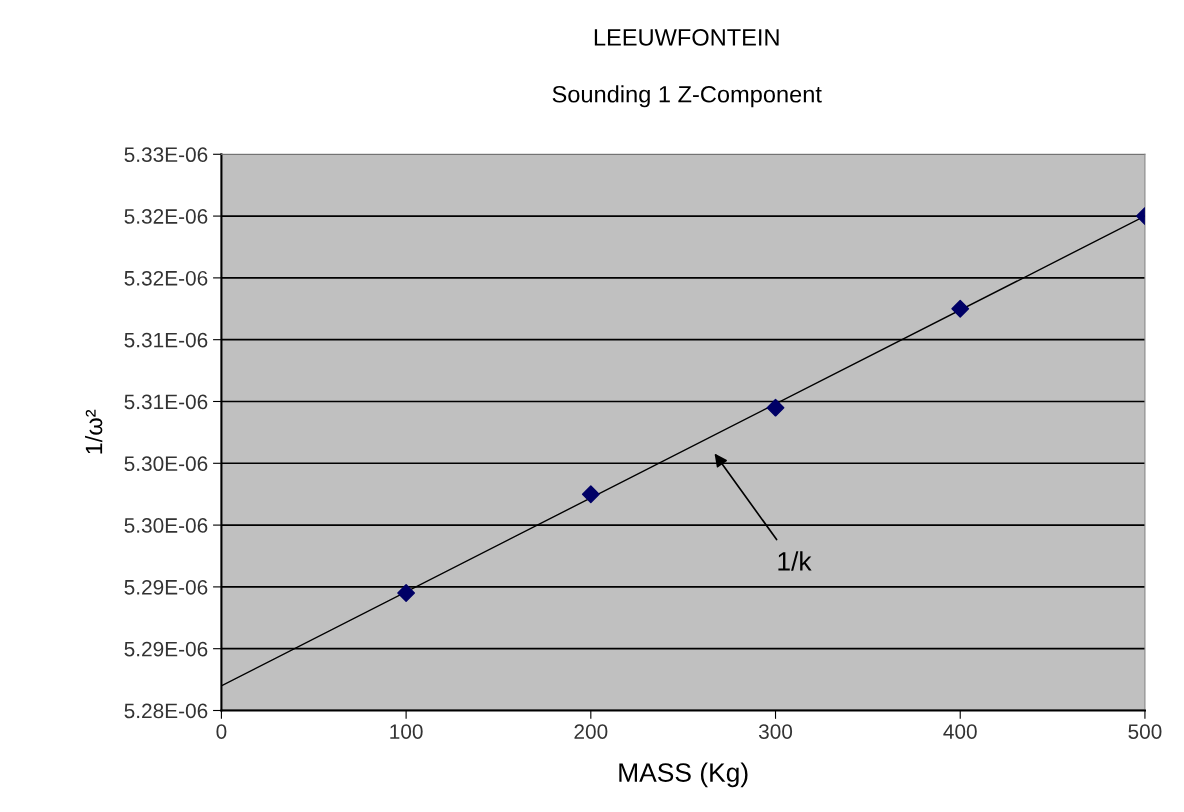 This screenshot has height=812, width=1184. I want to click on x-tick-label: 400, so click(960, 731).